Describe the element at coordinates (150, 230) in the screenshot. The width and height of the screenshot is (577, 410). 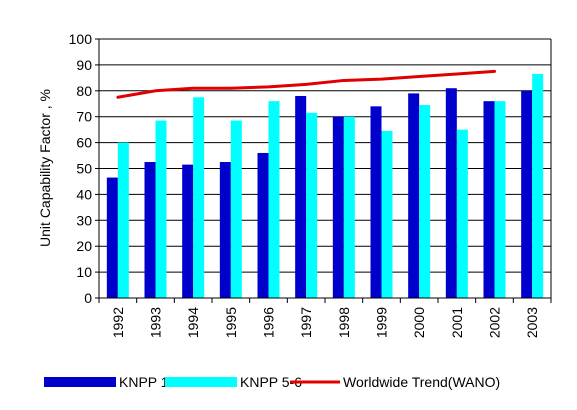
I see `bar-knpp-1-4-1993` at that location.